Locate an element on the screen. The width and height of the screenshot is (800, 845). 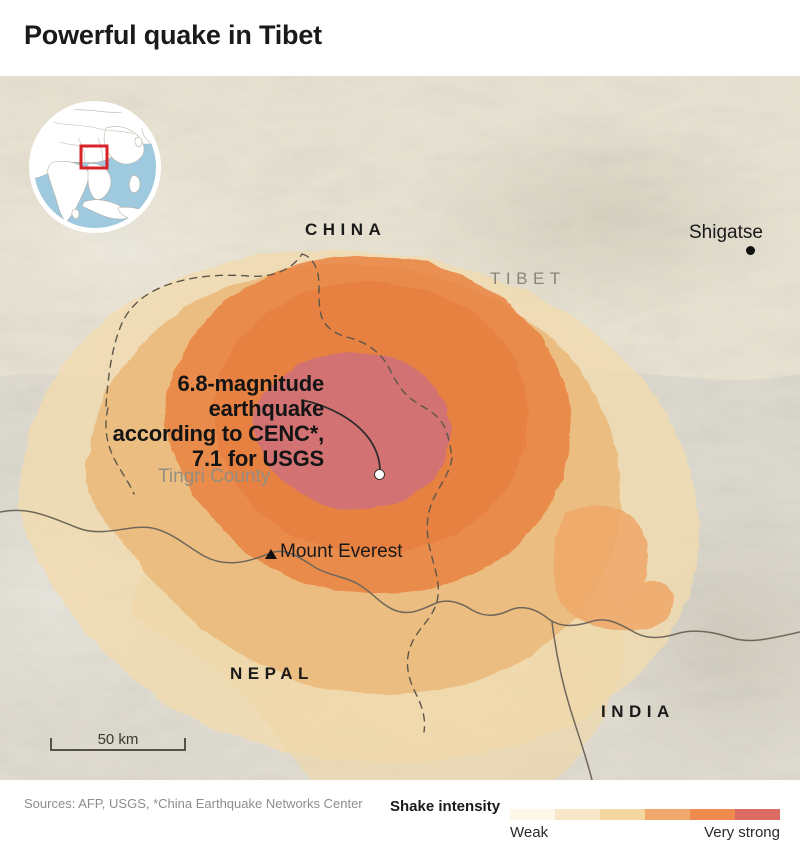
scale-bar-tick-right is located at coordinates (185, 744).